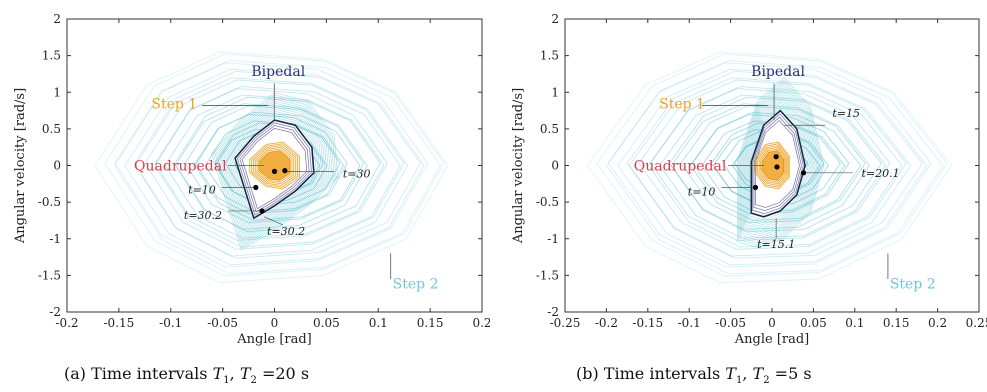 The image size is (987, 392). I want to click on x-tick-label-0-8: 0.2, so click(481, 323).